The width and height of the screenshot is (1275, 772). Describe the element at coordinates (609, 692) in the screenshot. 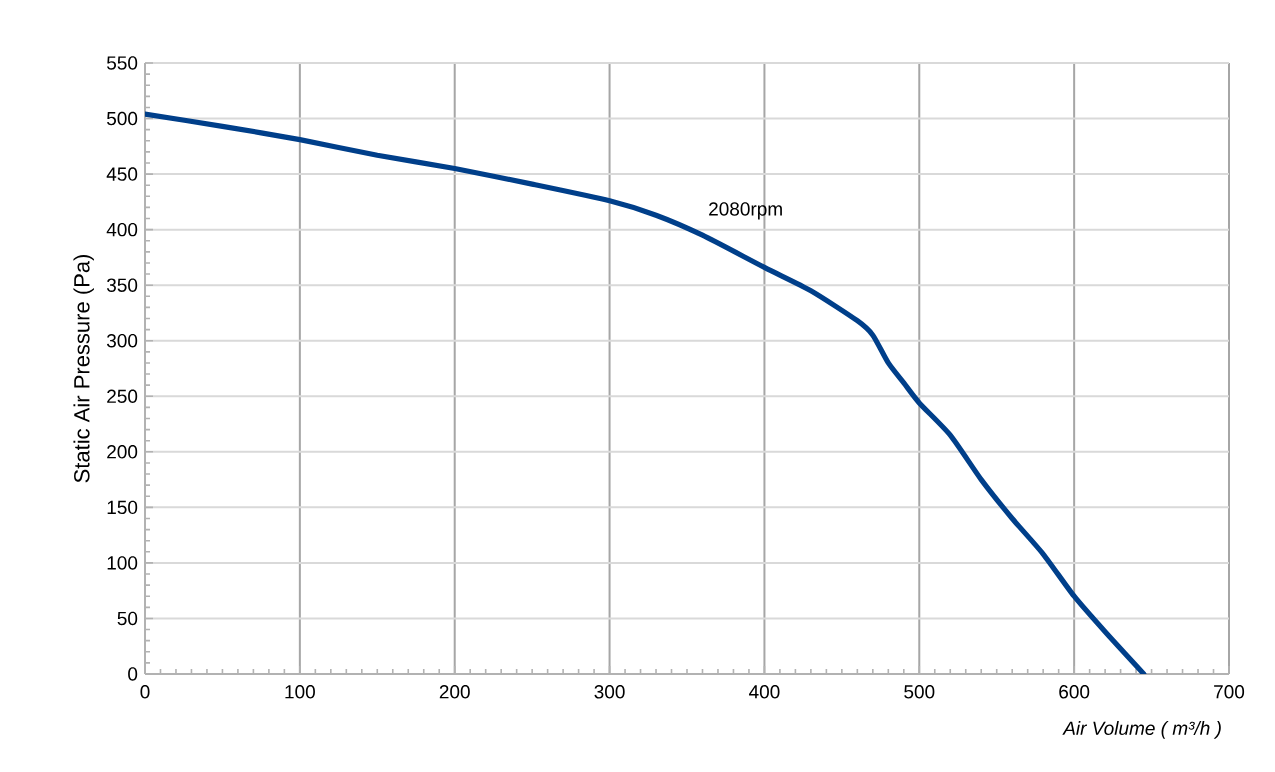

I see `x-tick-label: 300` at that location.